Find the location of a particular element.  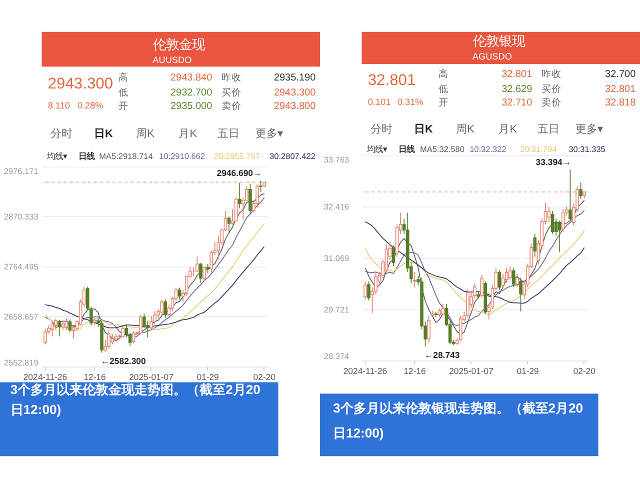

text: 2932.700 is located at coordinates (191, 92).